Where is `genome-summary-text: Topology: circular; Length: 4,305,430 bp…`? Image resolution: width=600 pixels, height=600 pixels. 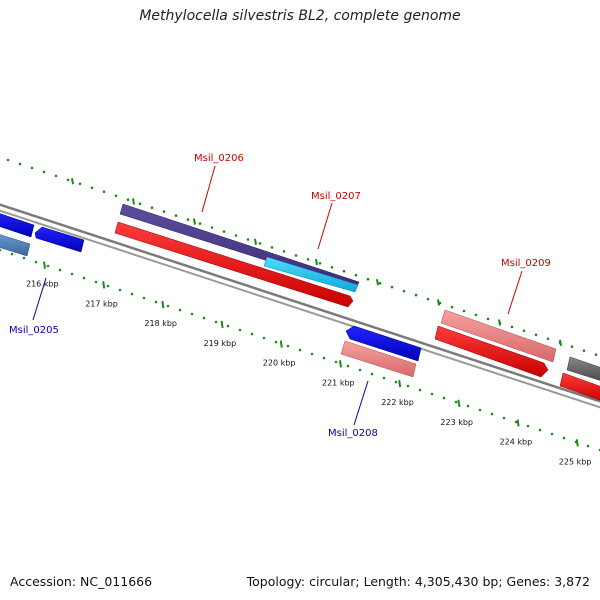
genome-summary-text: Topology: circular; Length: 4,305,430 bp… is located at coordinates (418, 581).